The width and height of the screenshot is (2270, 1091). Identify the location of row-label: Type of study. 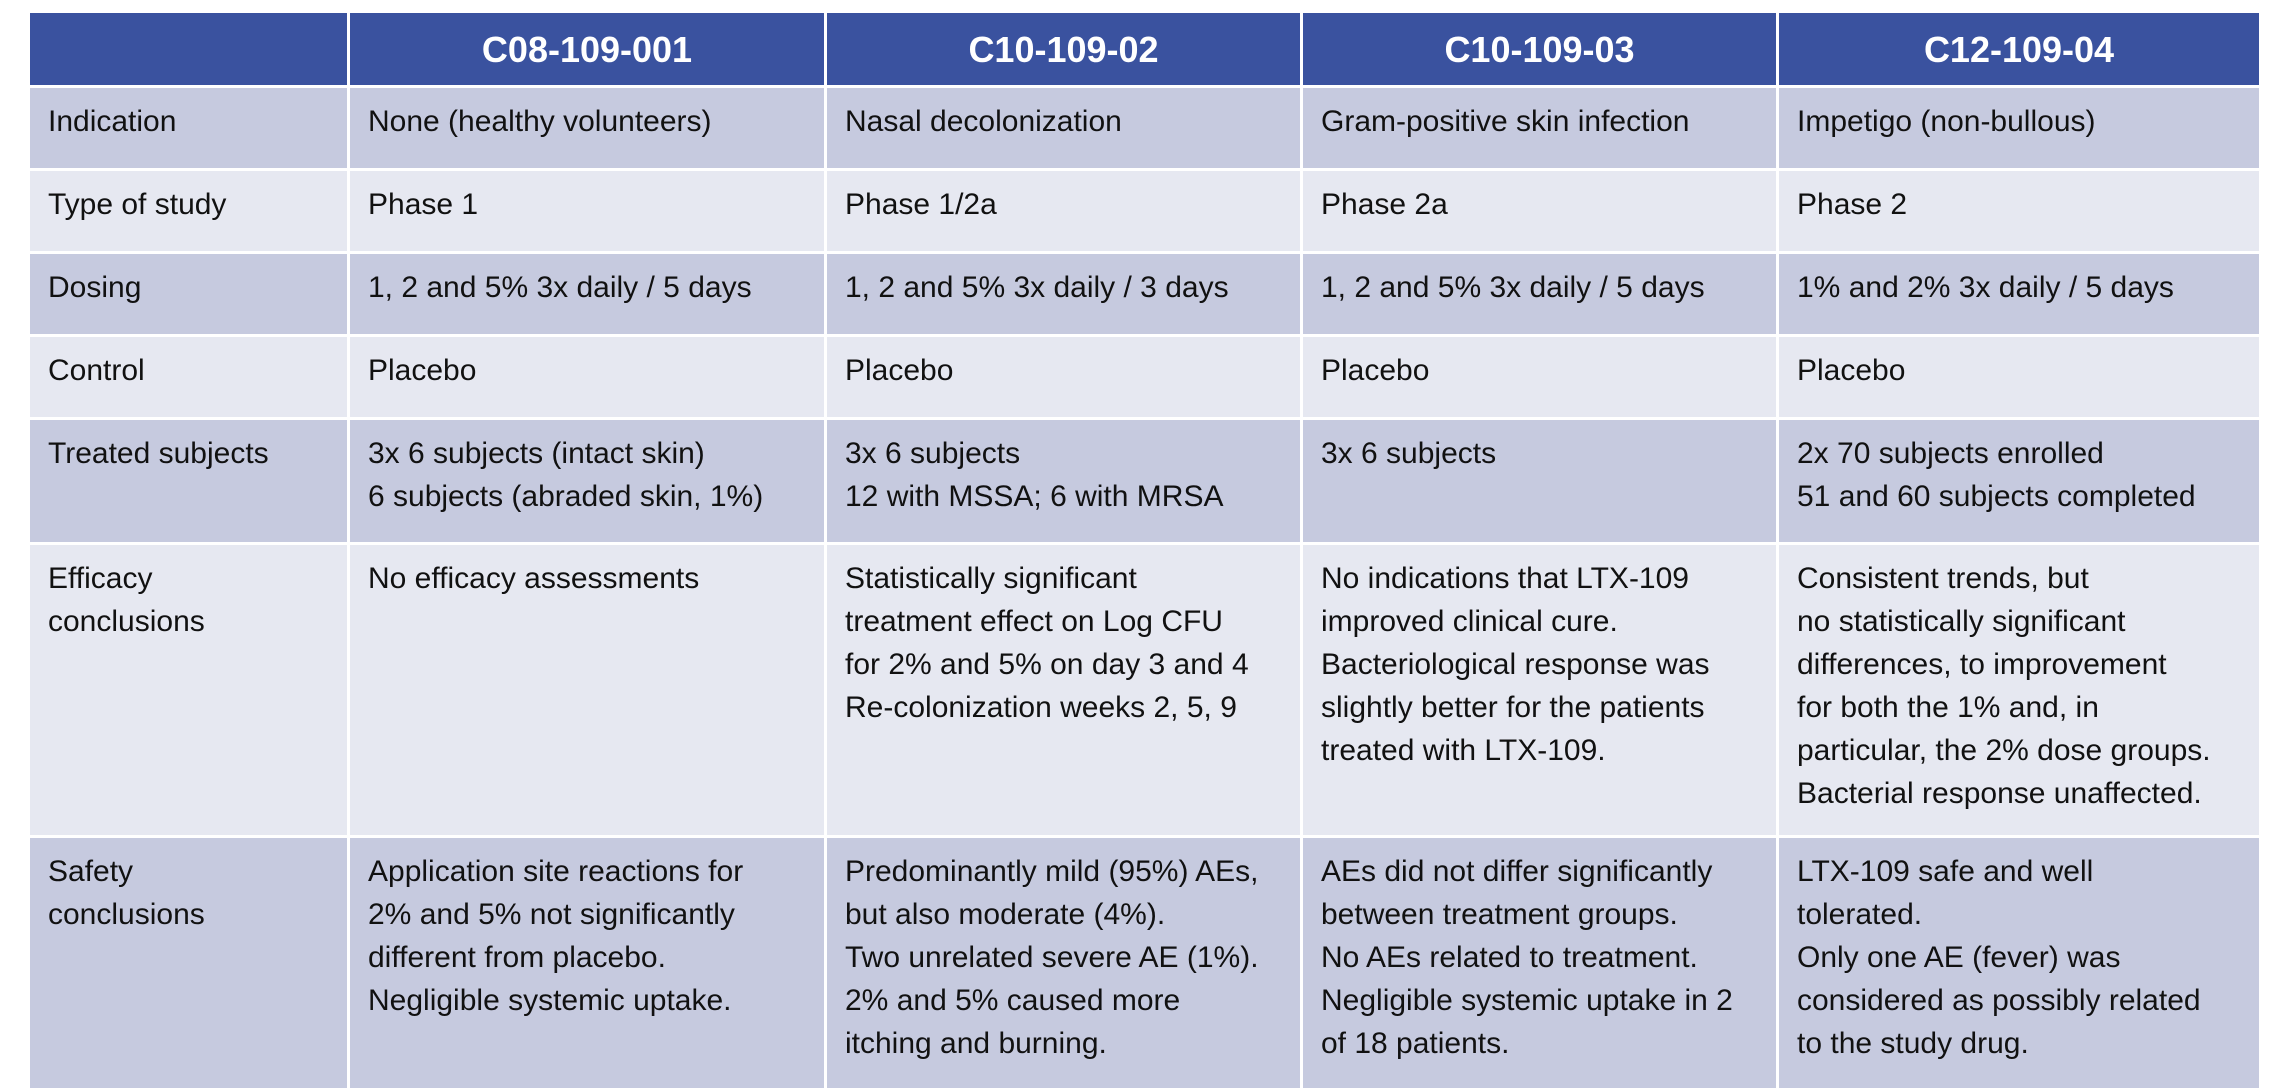
(188, 211).